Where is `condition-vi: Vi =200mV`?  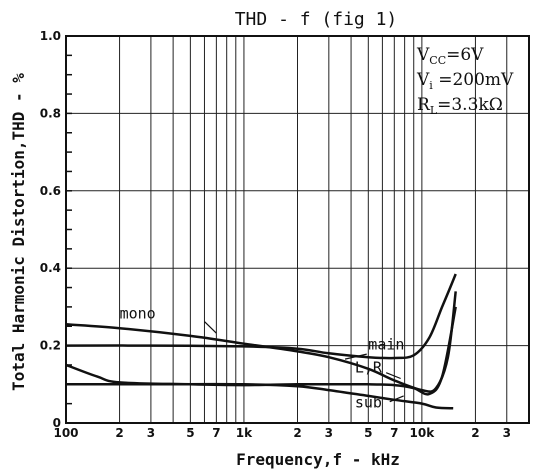
condition-vi: Vi =200mV is located at coordinates (465, 81).